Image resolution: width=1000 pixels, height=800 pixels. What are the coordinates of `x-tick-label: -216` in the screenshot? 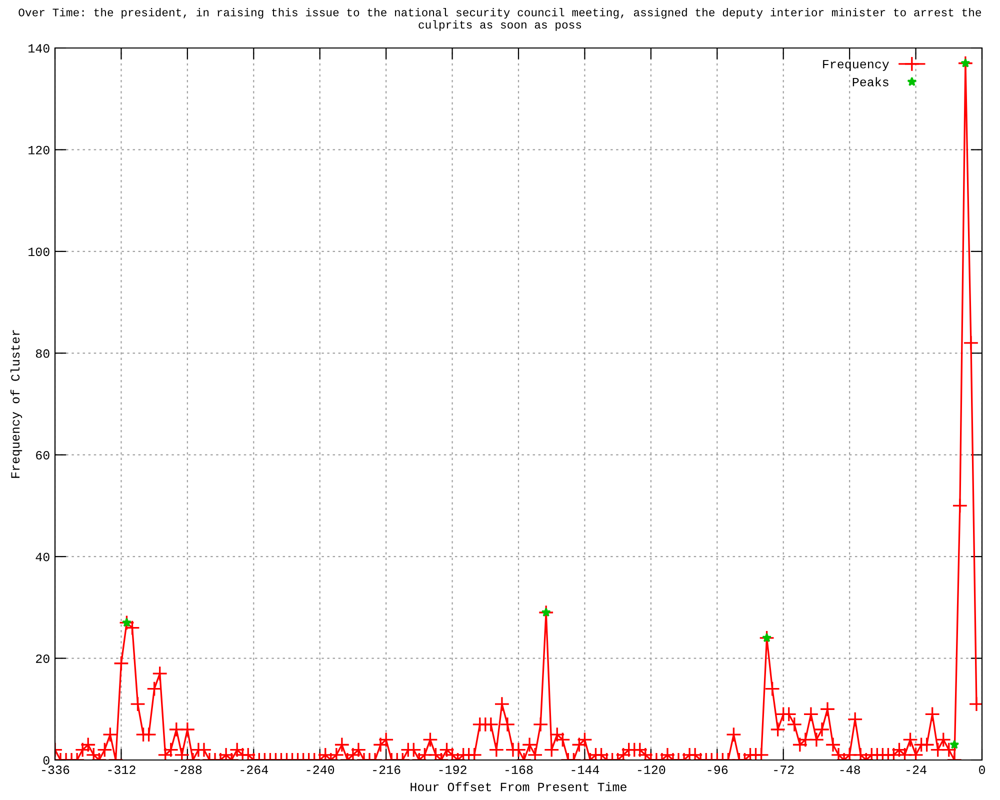 It's located at (386, 770).